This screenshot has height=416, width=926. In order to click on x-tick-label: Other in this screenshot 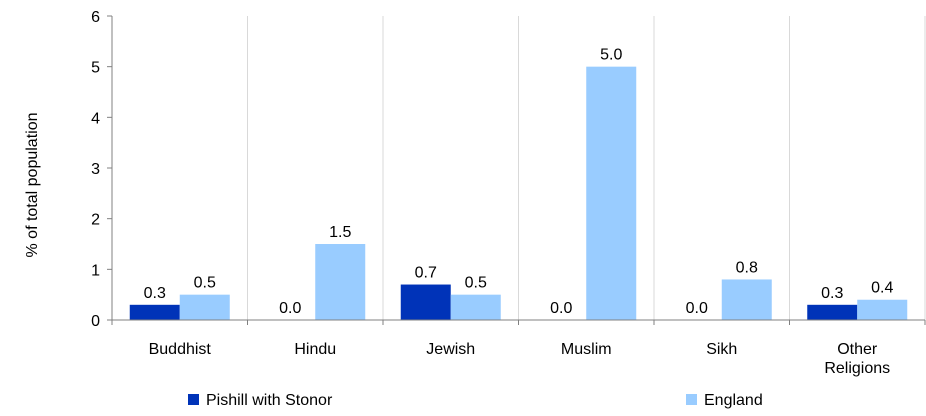, I will do `click(857, 349)`.